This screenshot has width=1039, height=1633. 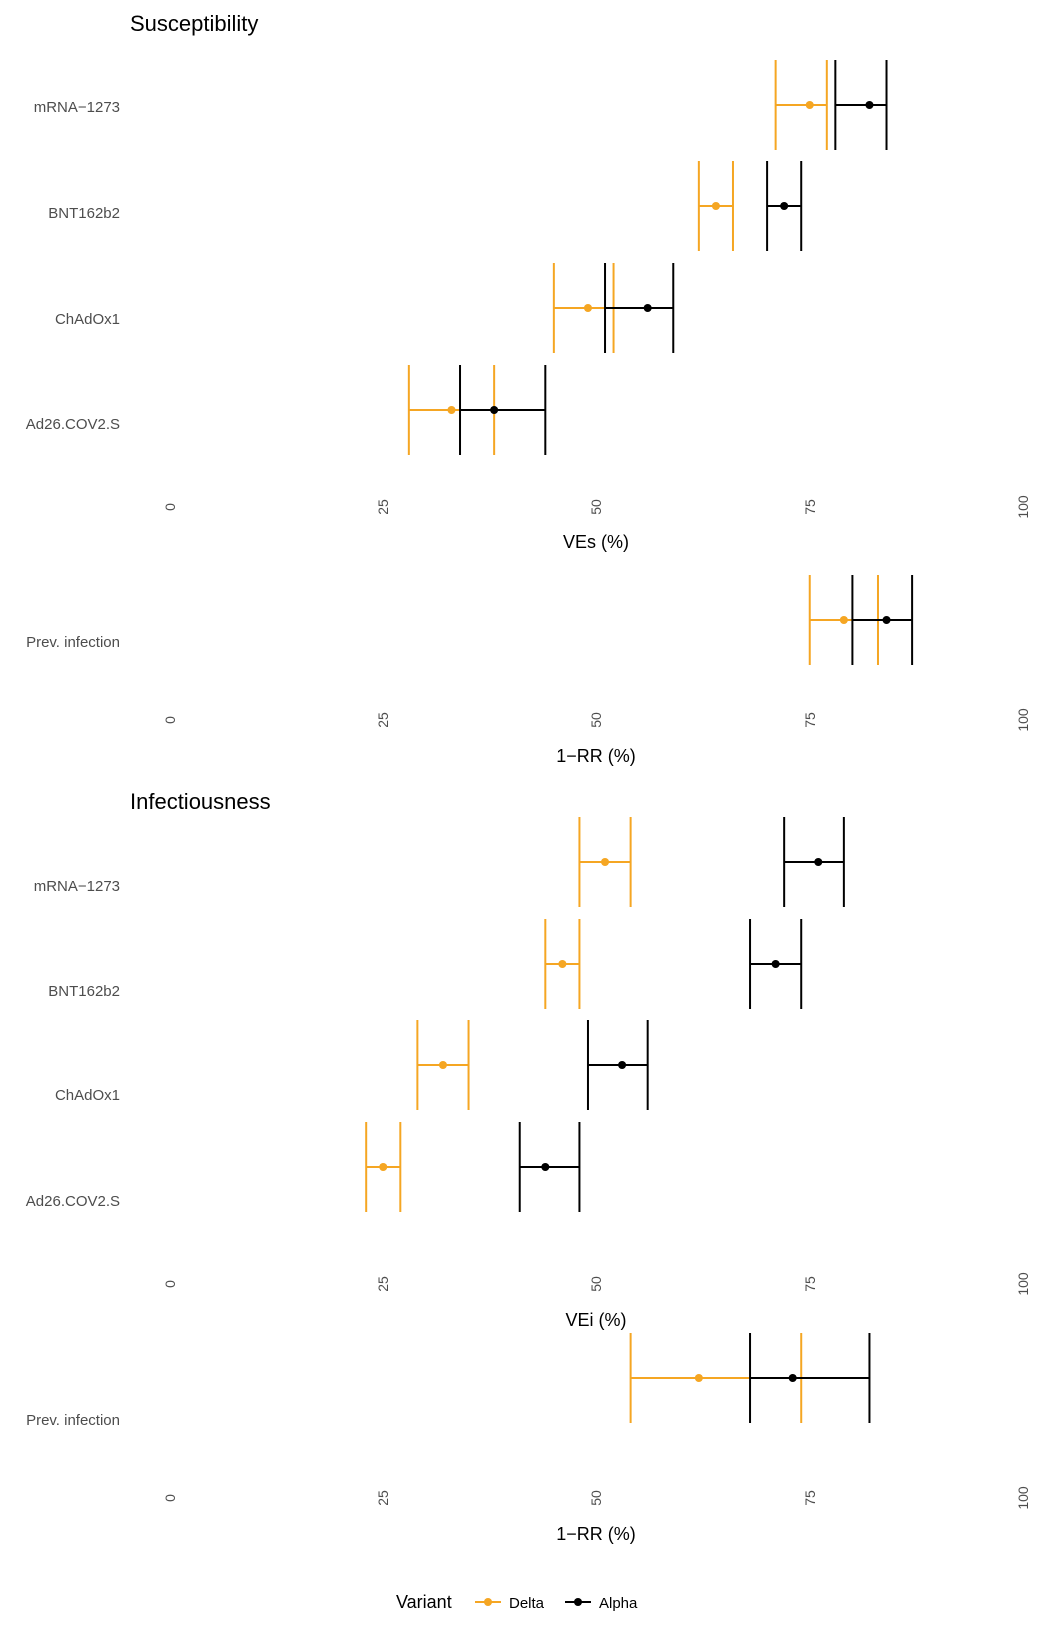 I want to click on x-axis-title: VEs (%), so click(x=596, y=542).